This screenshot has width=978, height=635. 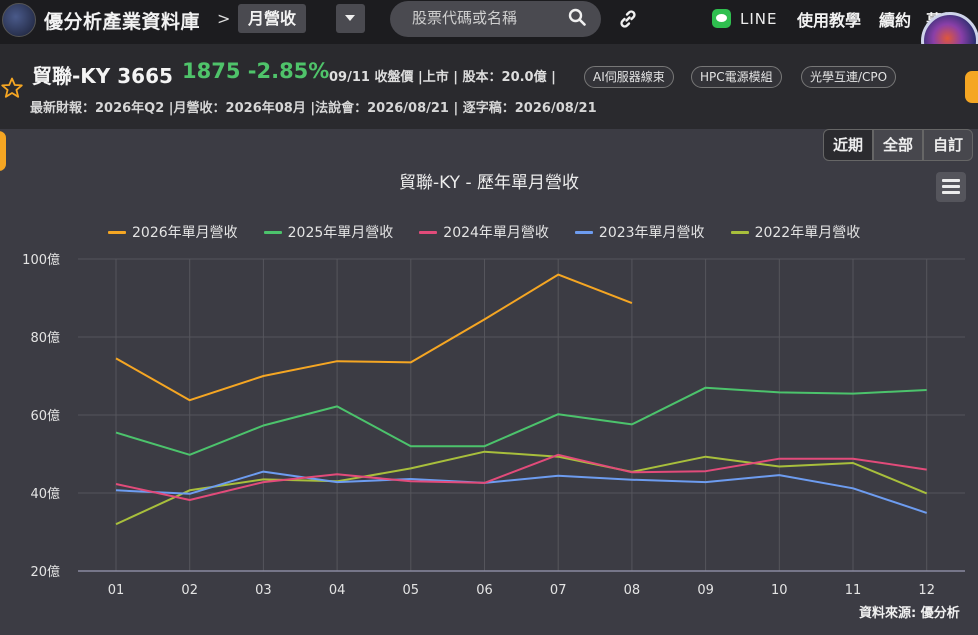 What do you see at coordinates (849, 77) in the screenshot?
I see `stock-tag: 光學互連/CPO` at bounding box center [849, 77].